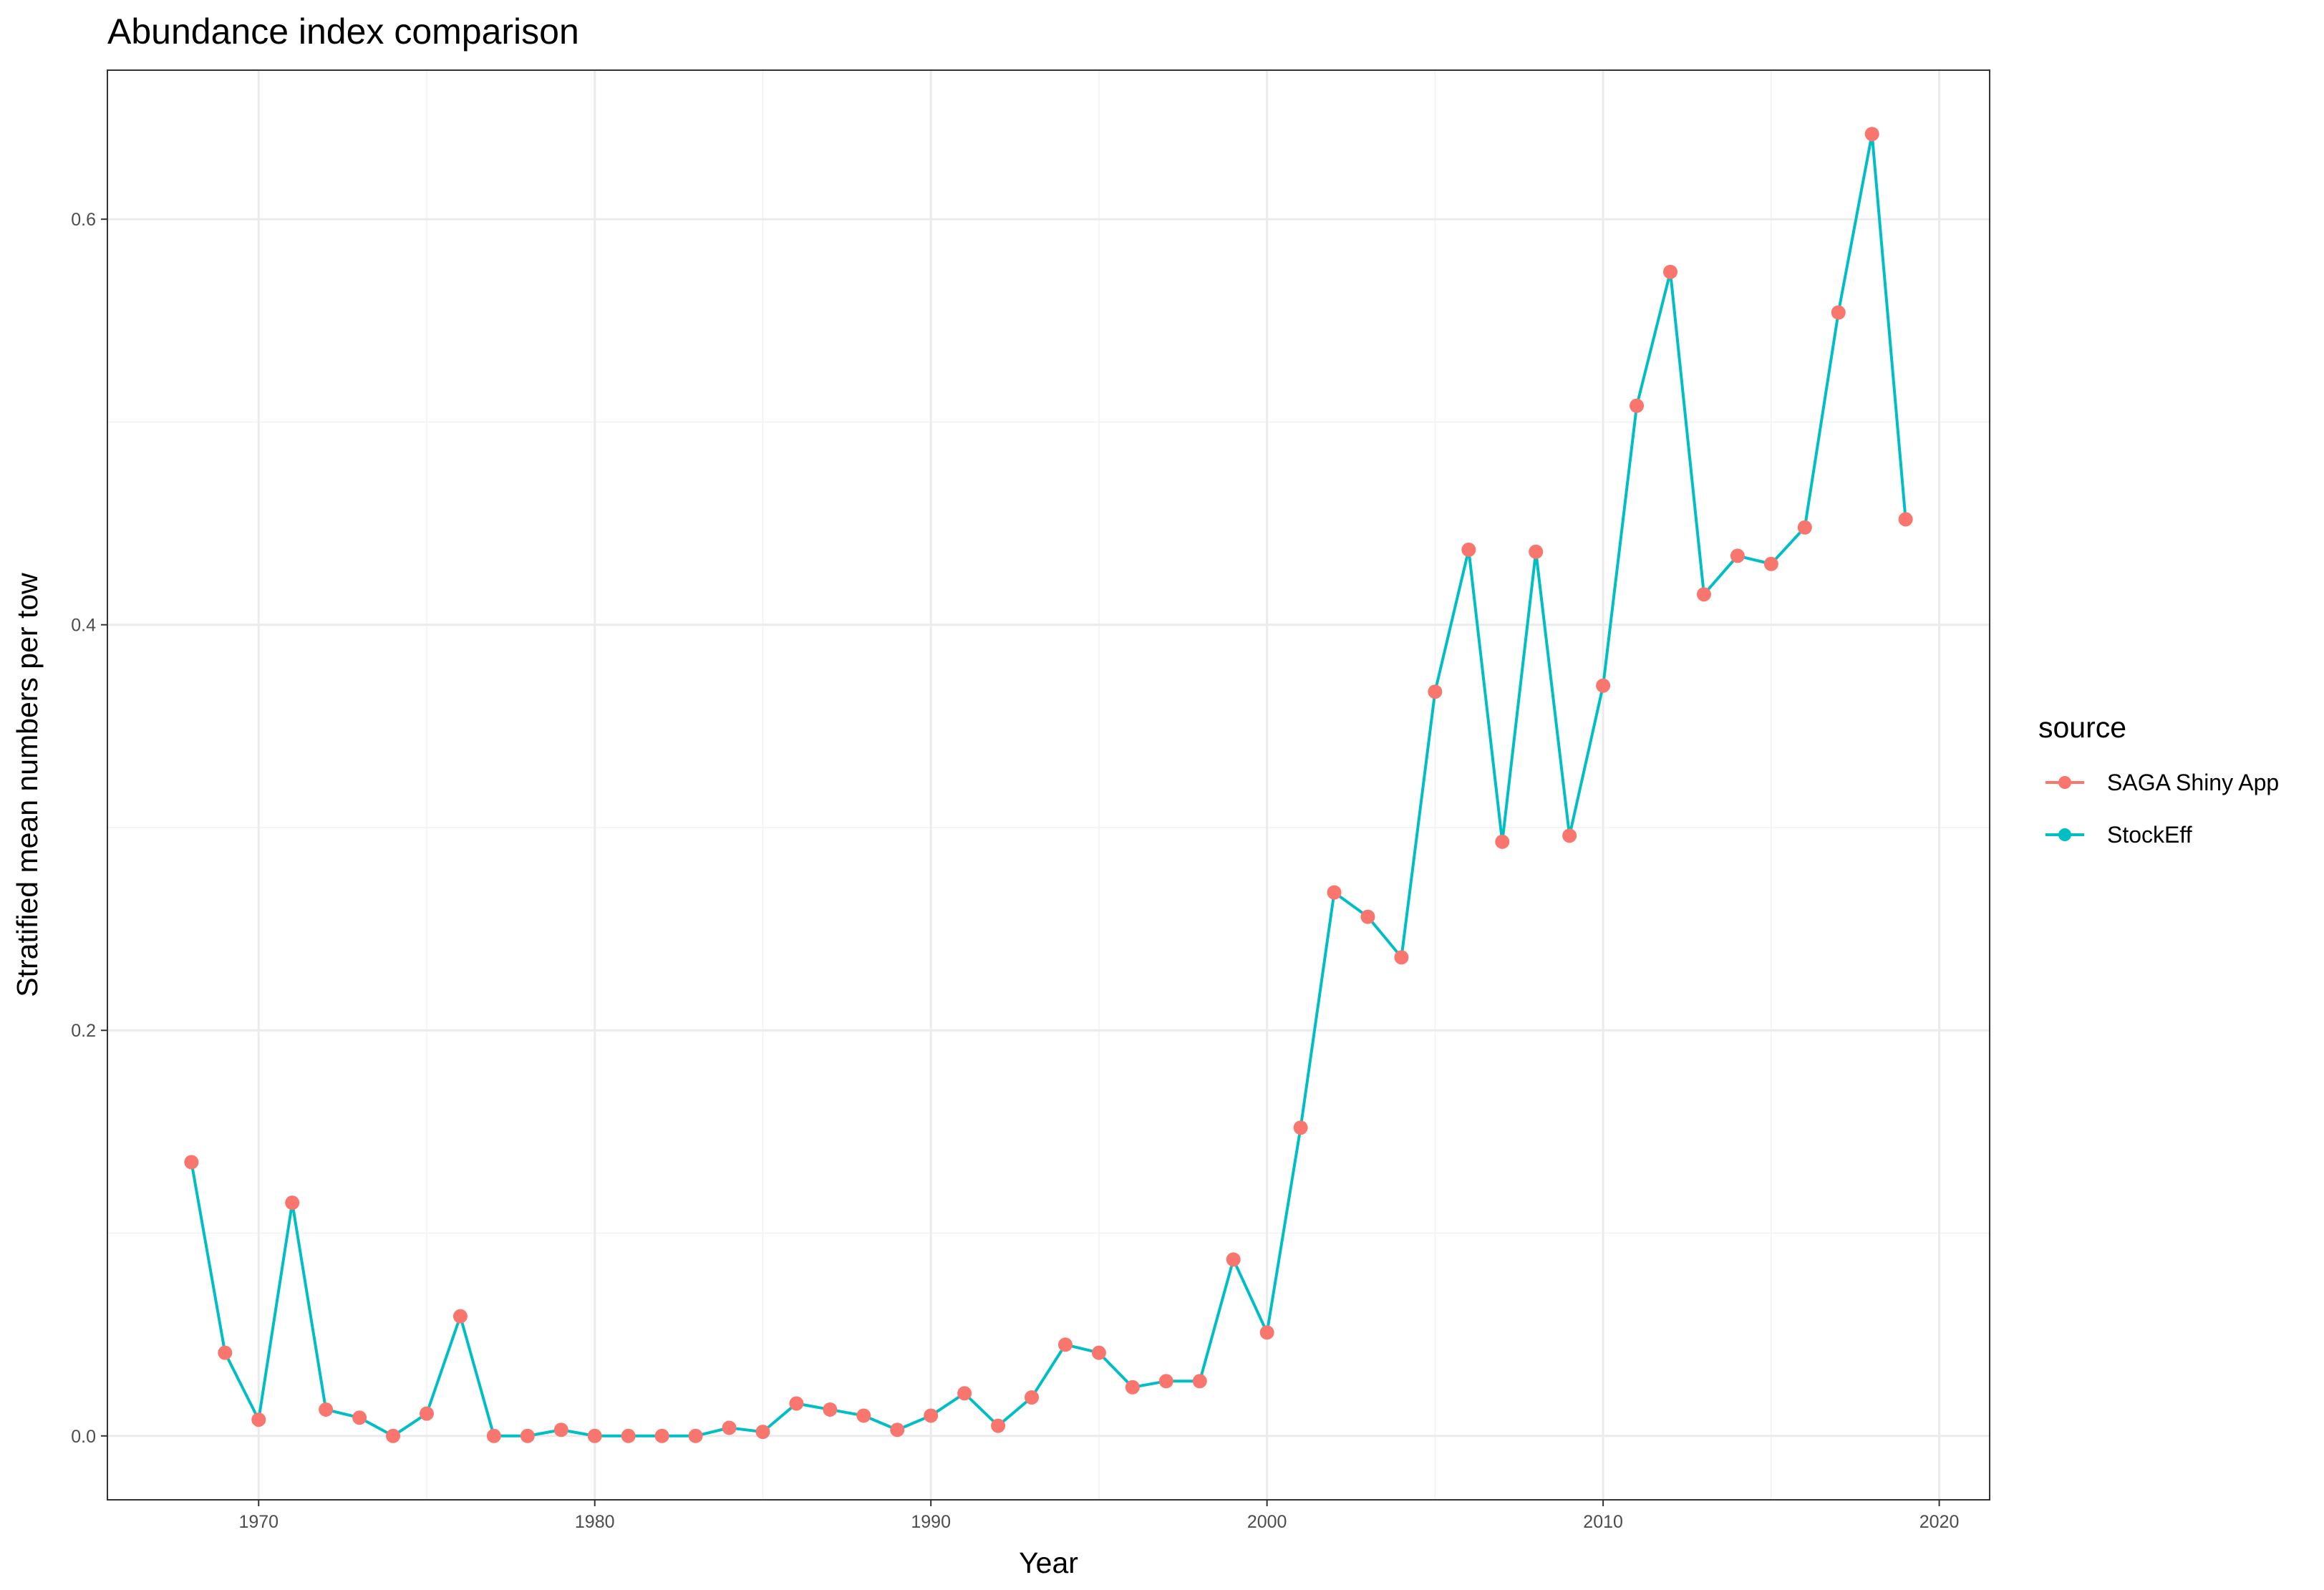  Describe the element at coordinates (83, 1031) in the screenshot. I see `y-tick-label: 0.2` at that location.